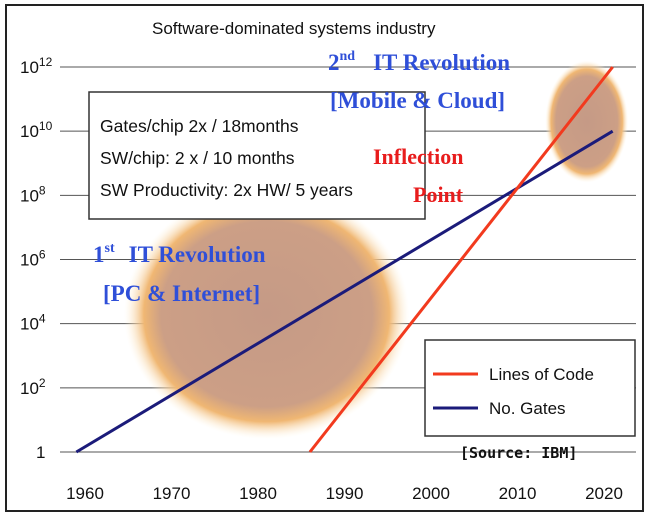  Describe the element at coordinates (258, 493) in the screenshot. I see `x-tick-1980: 1980` at that location.